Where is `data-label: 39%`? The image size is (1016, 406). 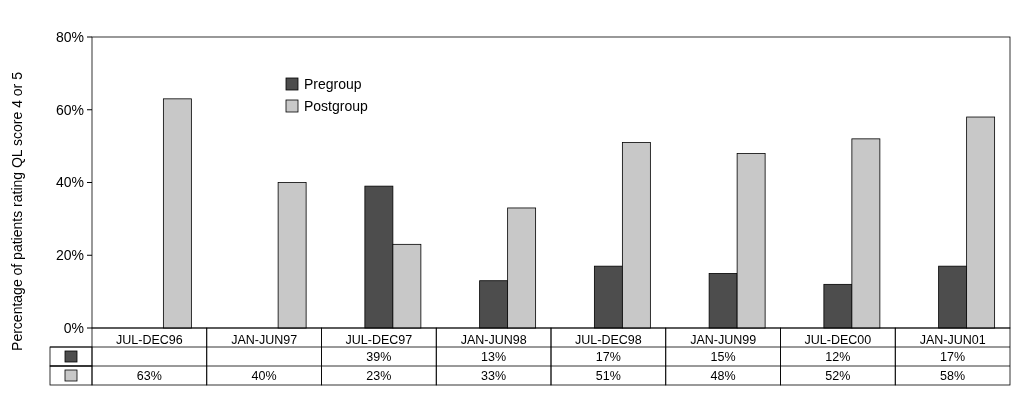
data-label: 39% is located at coordinates (379, 356).